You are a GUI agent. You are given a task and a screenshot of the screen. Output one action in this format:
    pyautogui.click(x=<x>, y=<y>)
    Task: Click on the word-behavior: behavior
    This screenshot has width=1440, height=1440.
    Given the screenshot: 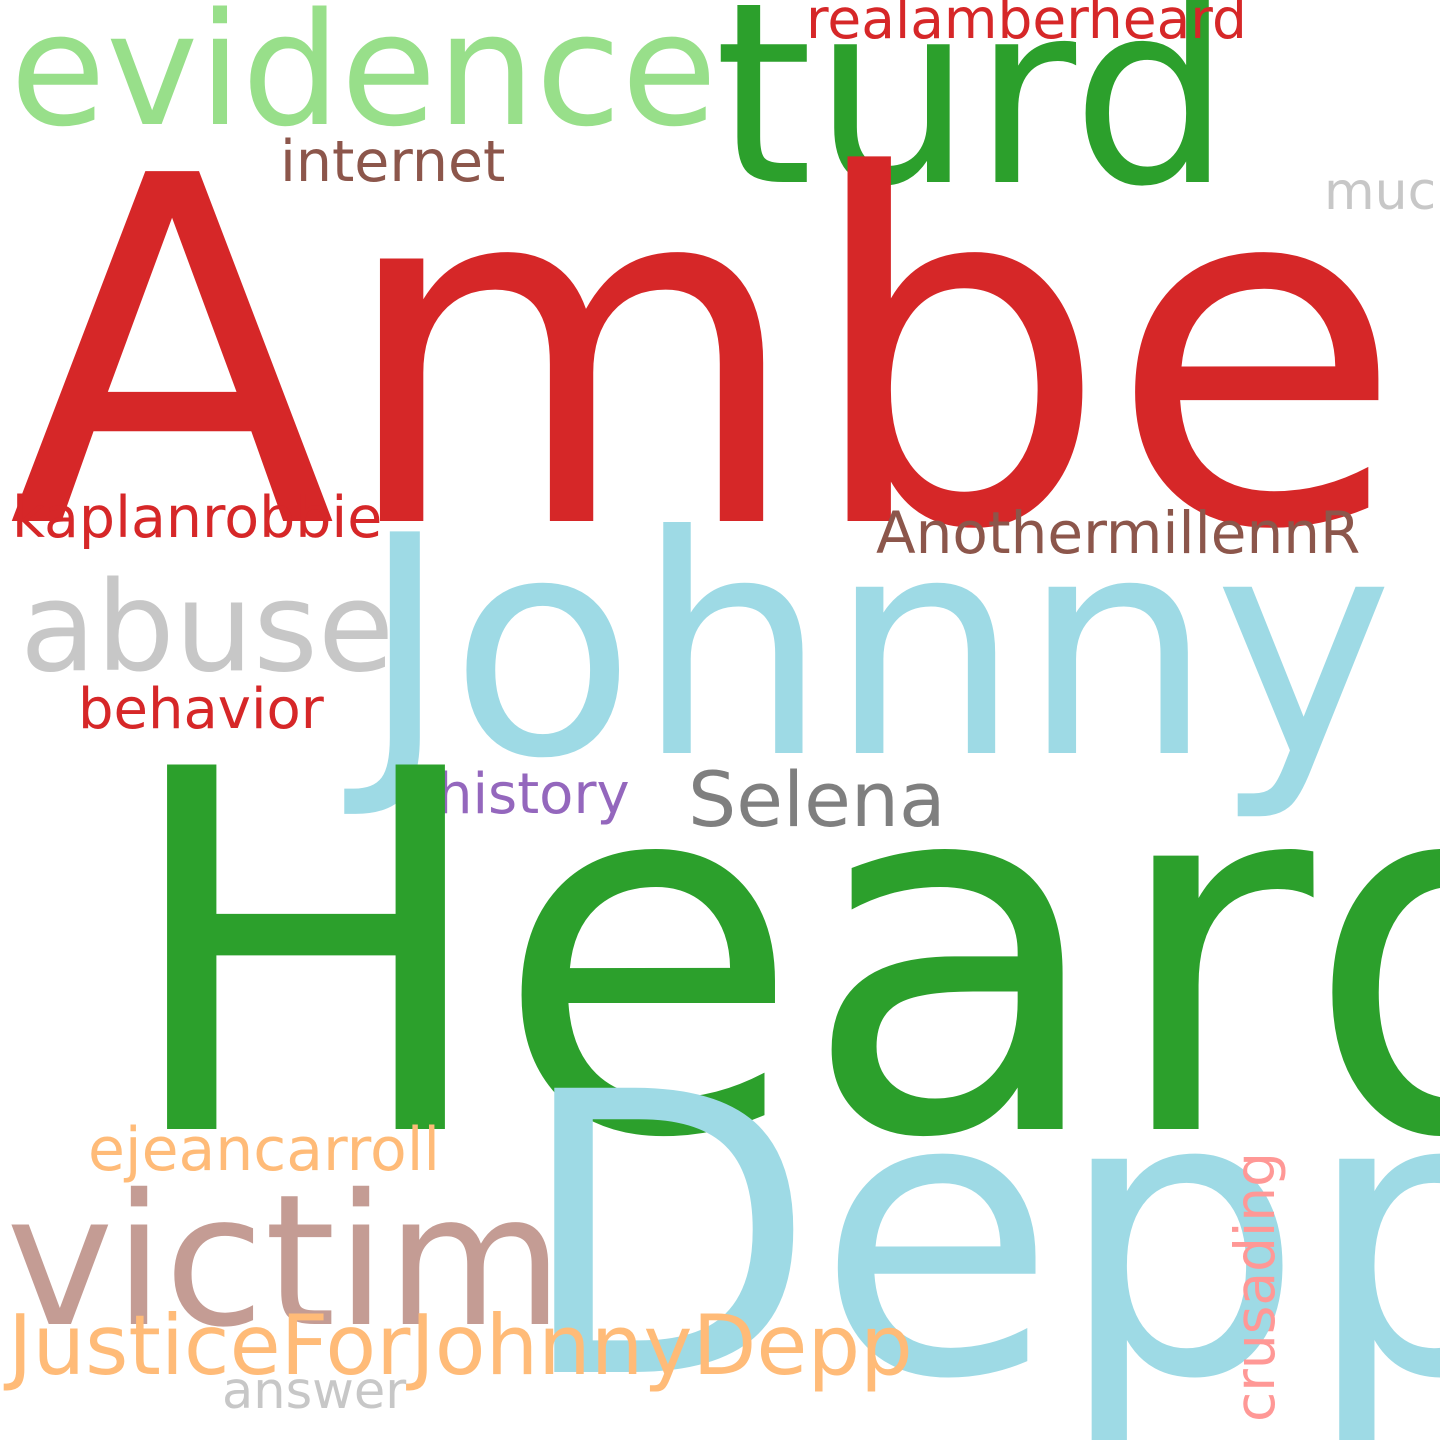 What is the action you would take?
    pyautogui.click(x=201, y=709)
    